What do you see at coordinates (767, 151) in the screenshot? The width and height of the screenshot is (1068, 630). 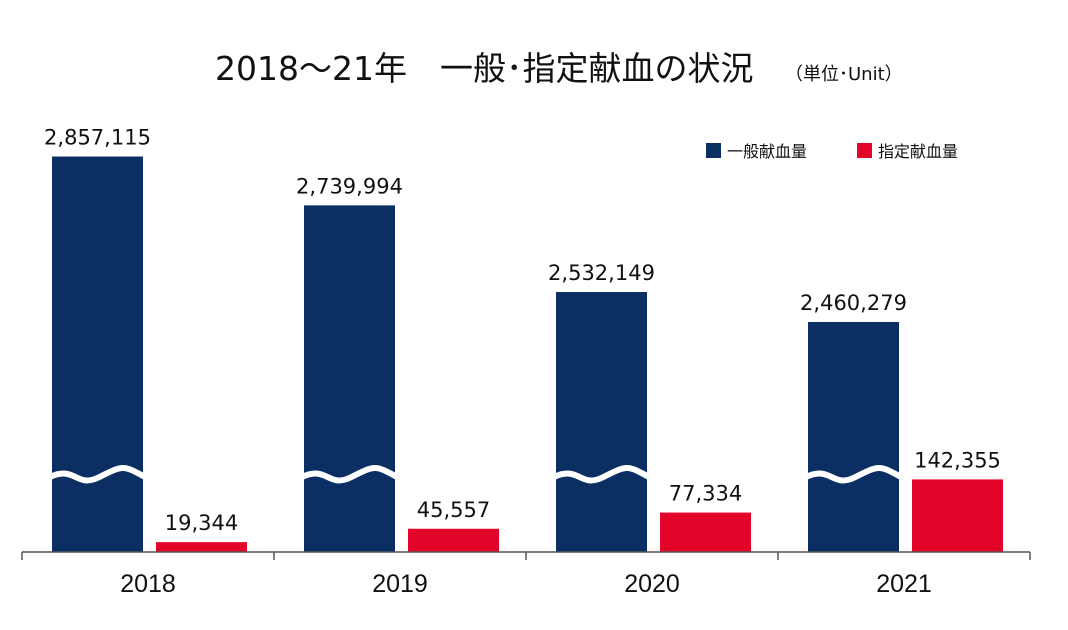 I see `legend-label-general: 一般献血量` at bounding box center [767, 151].